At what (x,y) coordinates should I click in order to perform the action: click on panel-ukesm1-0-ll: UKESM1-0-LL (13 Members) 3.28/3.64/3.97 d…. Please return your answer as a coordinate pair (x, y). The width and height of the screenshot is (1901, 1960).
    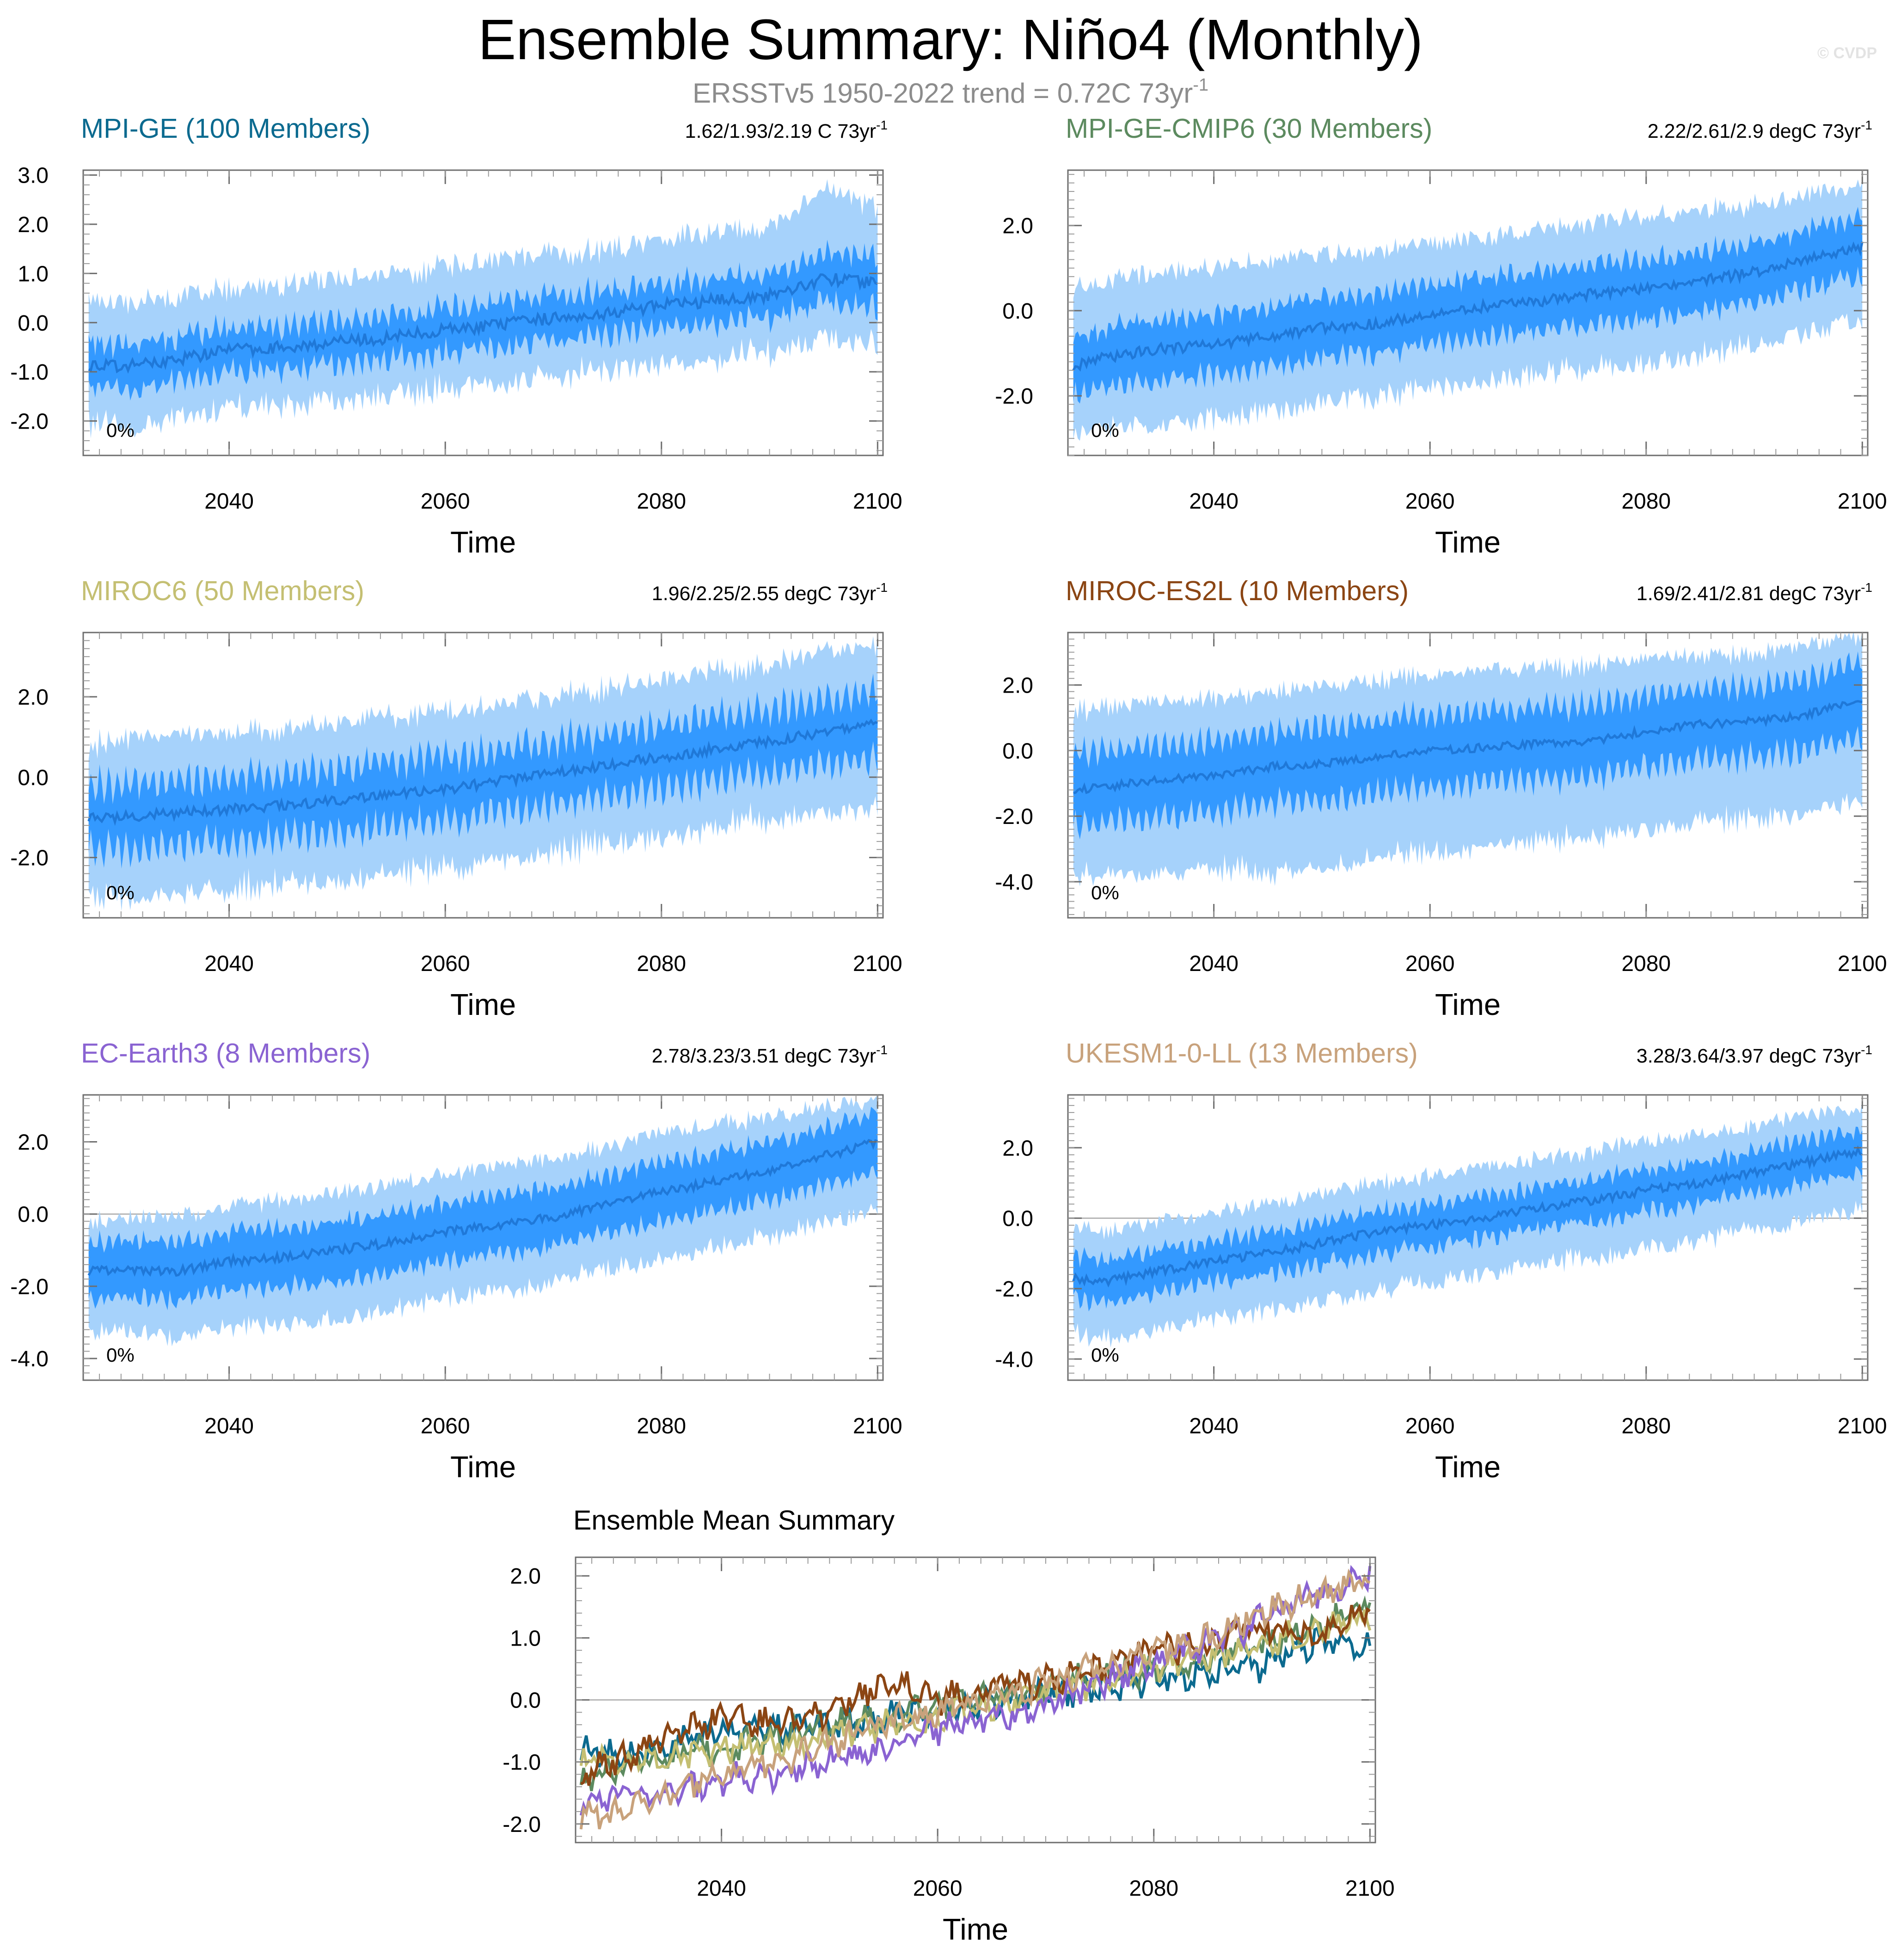
    Looking at the image, I should click on (1441, 1261).